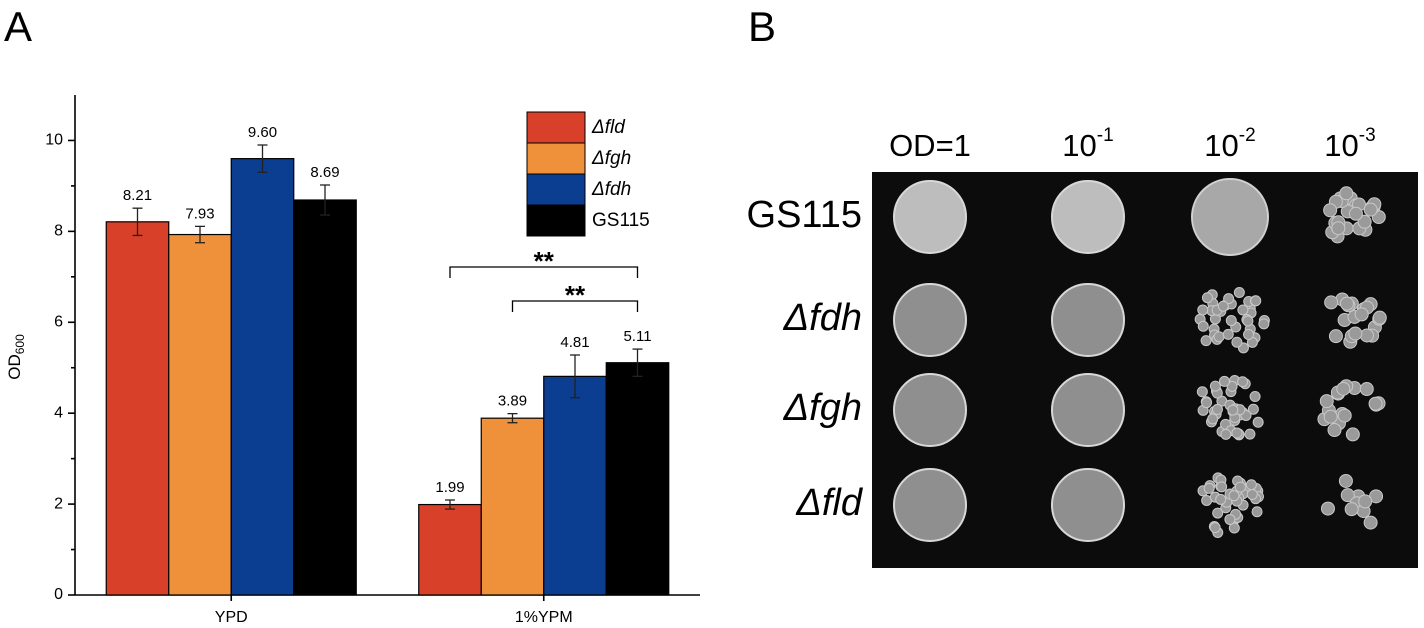 The width and height of the screenshot is (1424, 628). I want to click on panel-label: B, so click(762, 26).